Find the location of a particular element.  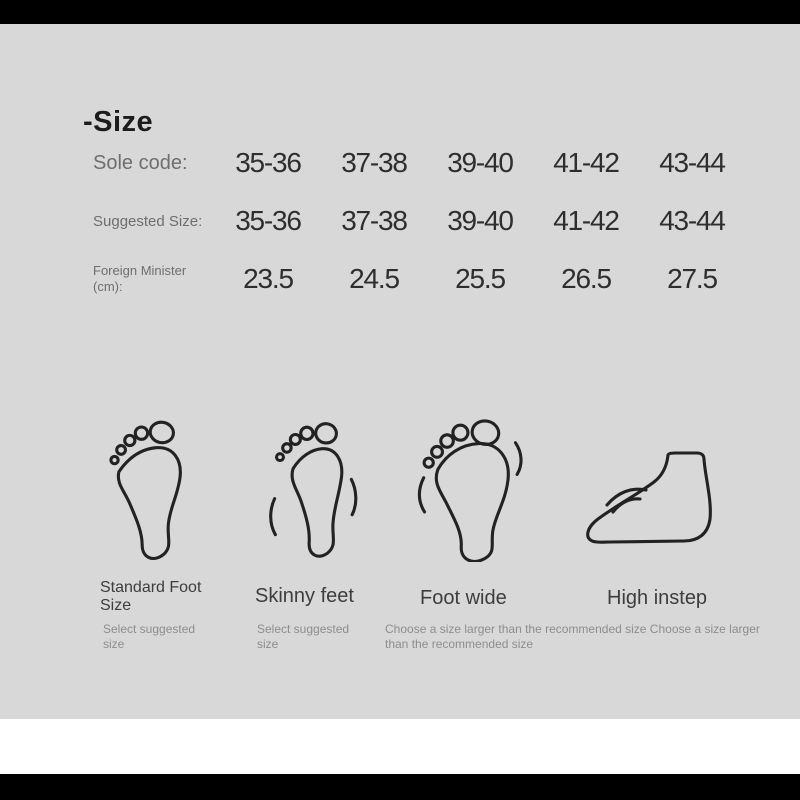

table-cell: 27.5 is located at coordinates (692, 278).